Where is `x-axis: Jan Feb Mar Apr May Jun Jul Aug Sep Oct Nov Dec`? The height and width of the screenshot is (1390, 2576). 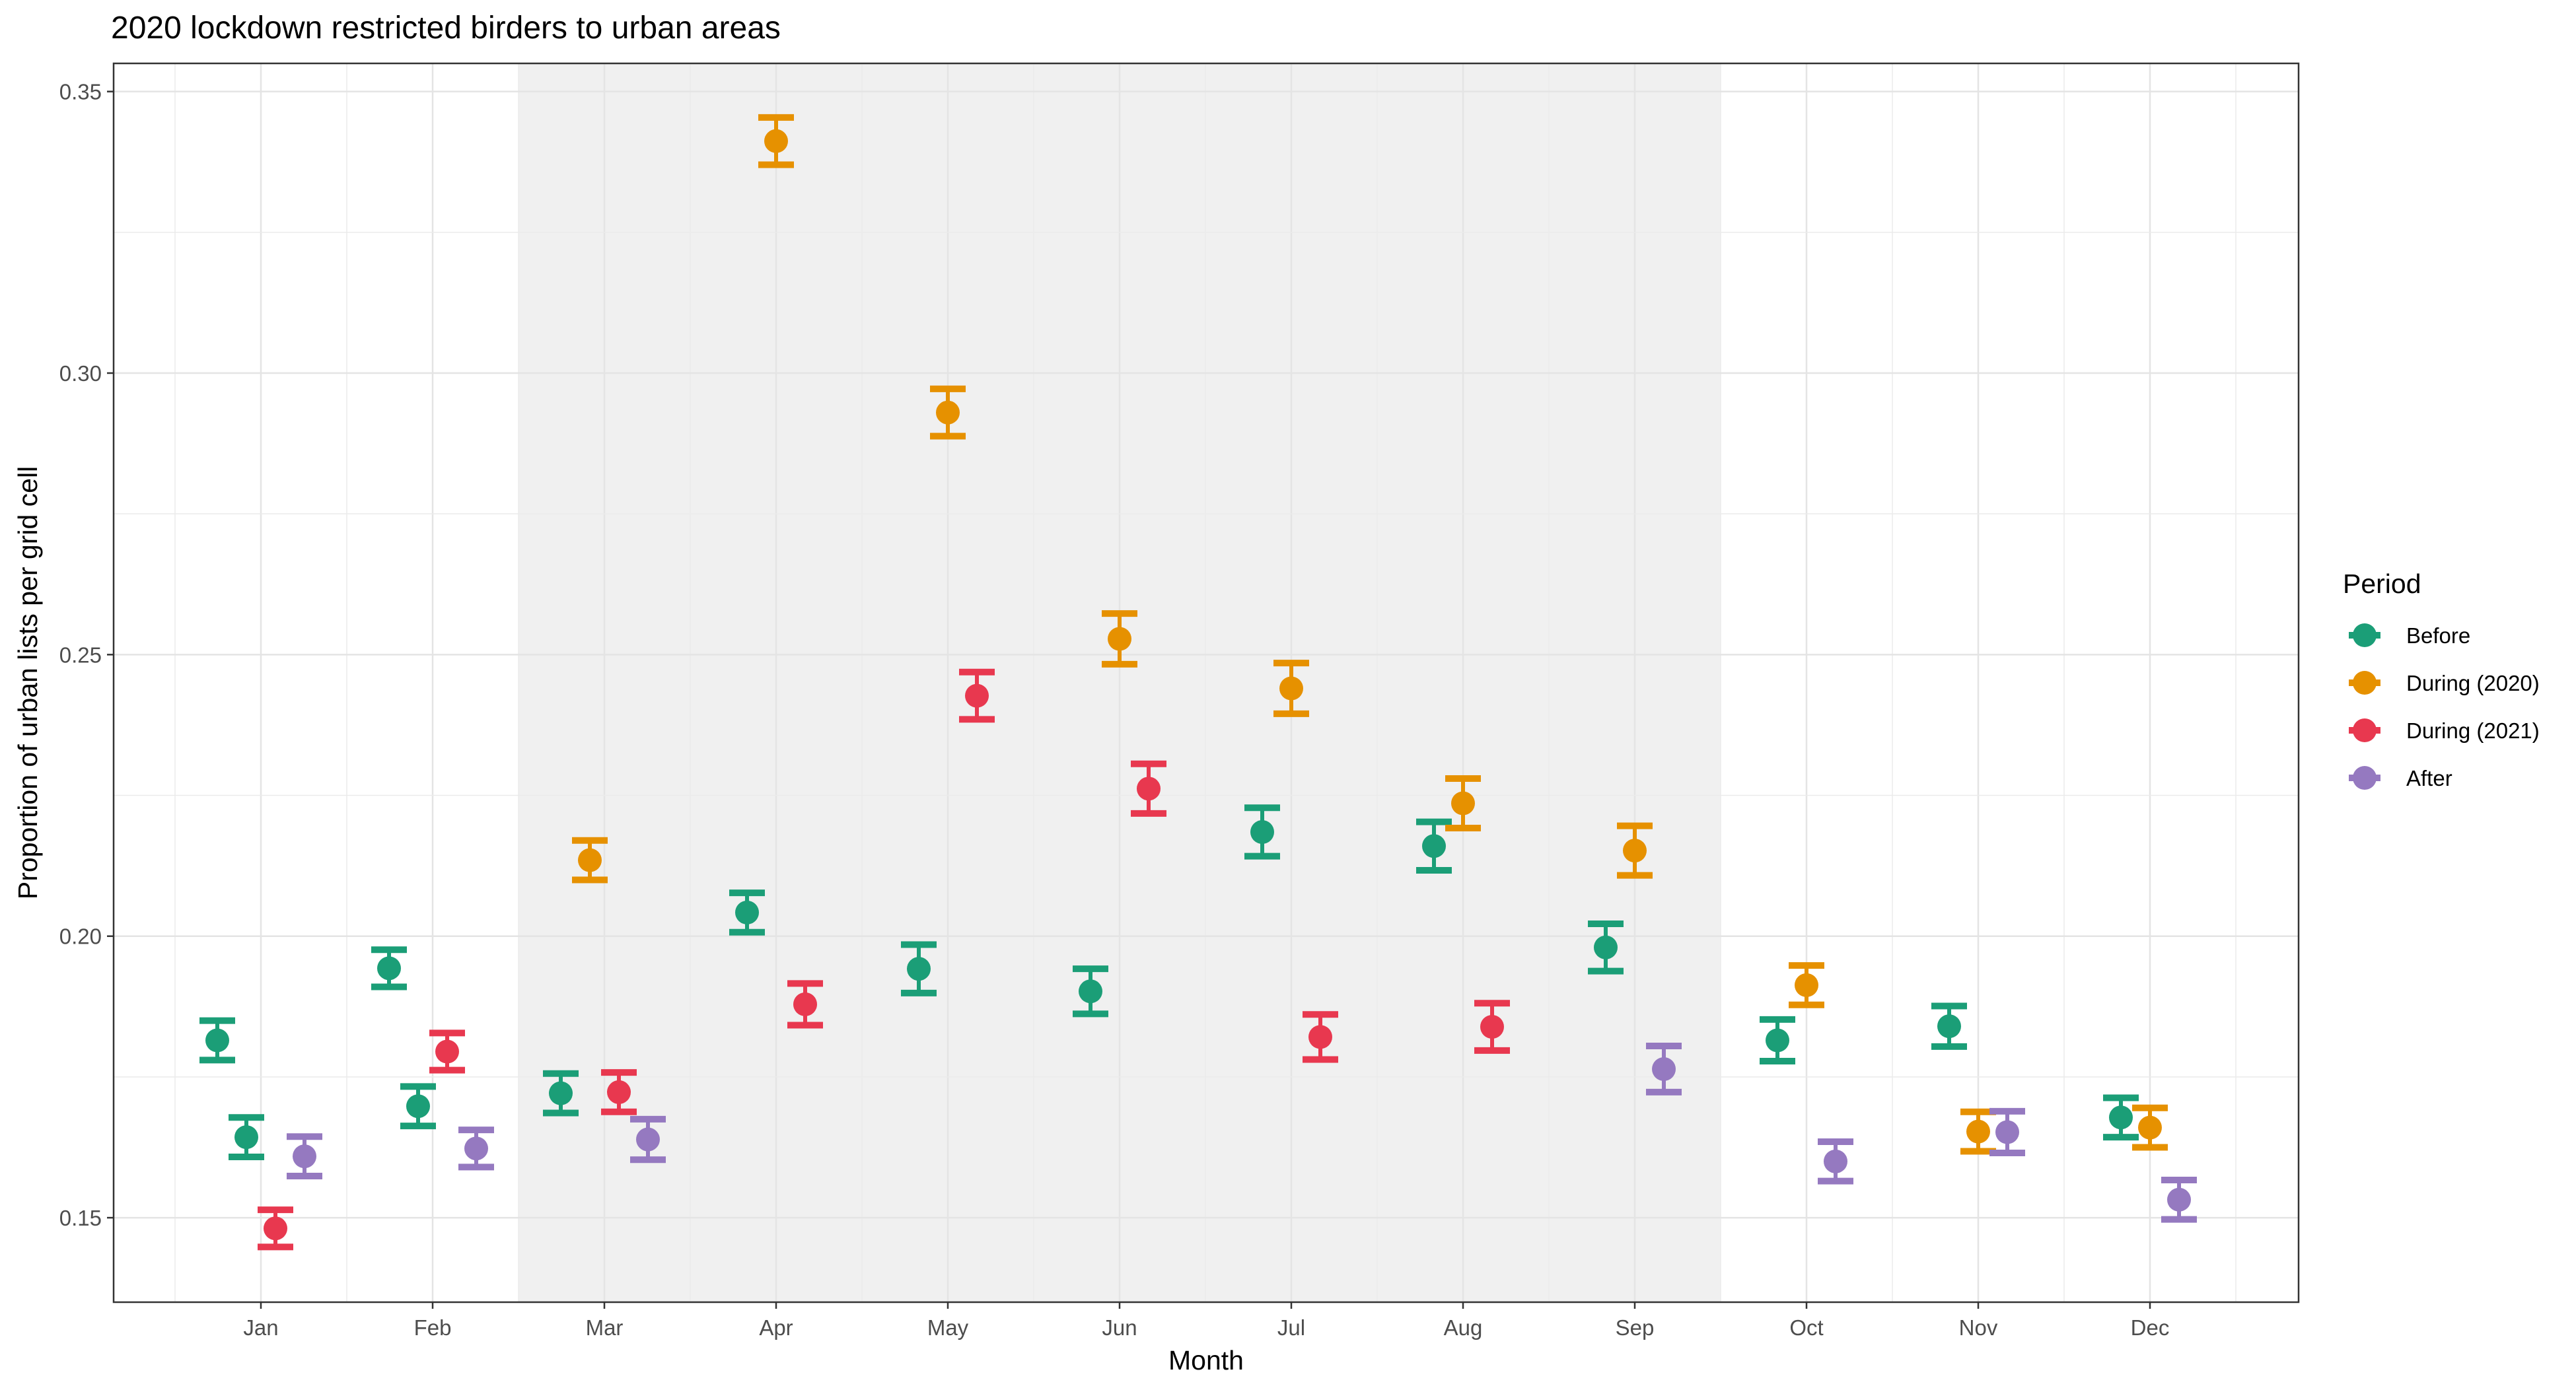 x-axis: Jan Feb Mar Apr May Jun Jul Aug Sep Oct Nov Dec is located at coordinates (1206, 1321).